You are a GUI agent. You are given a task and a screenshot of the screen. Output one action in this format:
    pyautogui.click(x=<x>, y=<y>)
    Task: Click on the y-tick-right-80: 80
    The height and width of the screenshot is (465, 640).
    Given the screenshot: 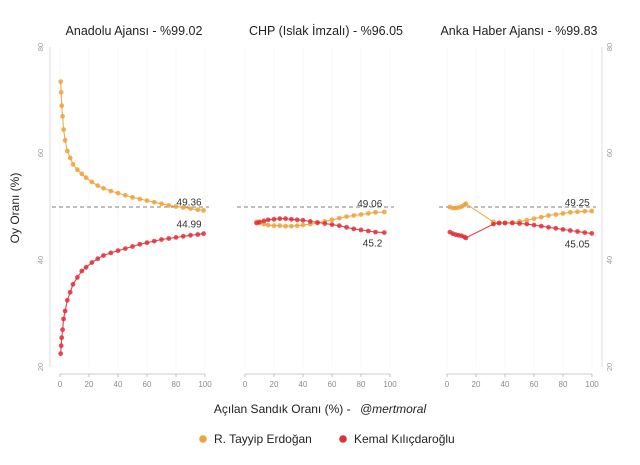 What is the action you would take?
    pyautogui.click(x=609, y=47)
    